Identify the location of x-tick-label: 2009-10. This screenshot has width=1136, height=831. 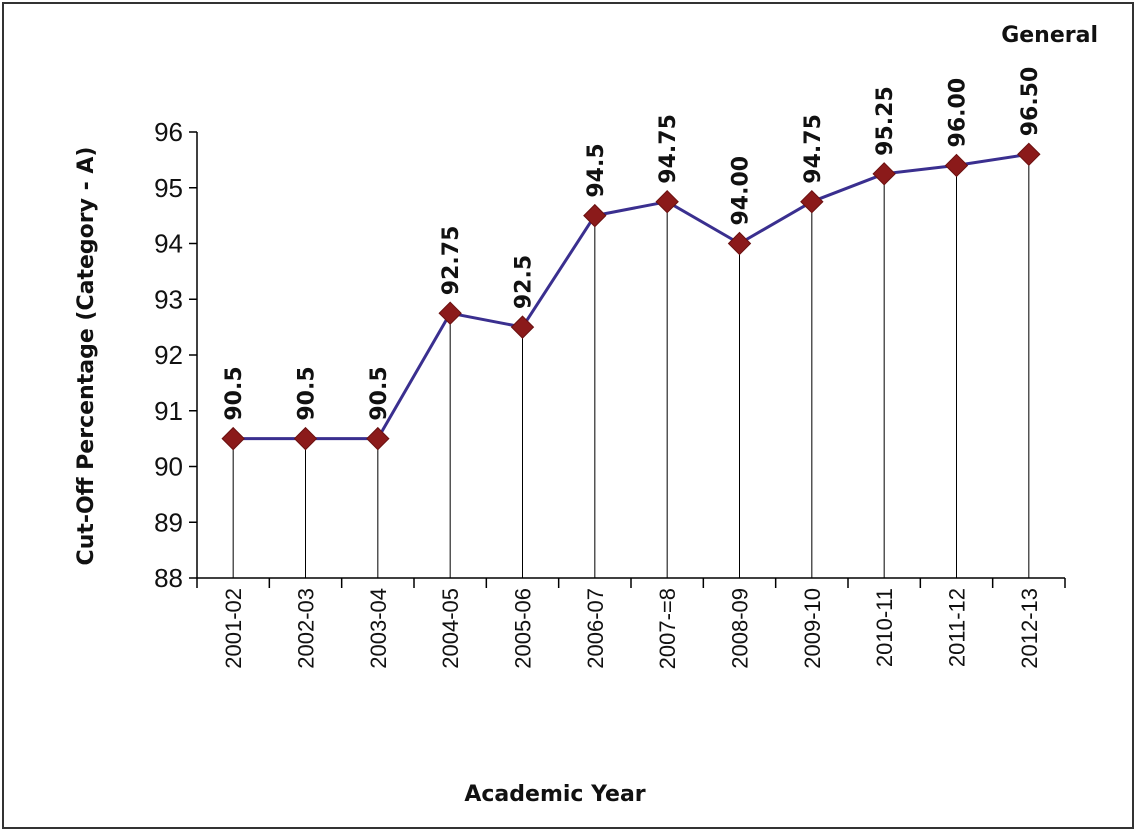
(812, 628).